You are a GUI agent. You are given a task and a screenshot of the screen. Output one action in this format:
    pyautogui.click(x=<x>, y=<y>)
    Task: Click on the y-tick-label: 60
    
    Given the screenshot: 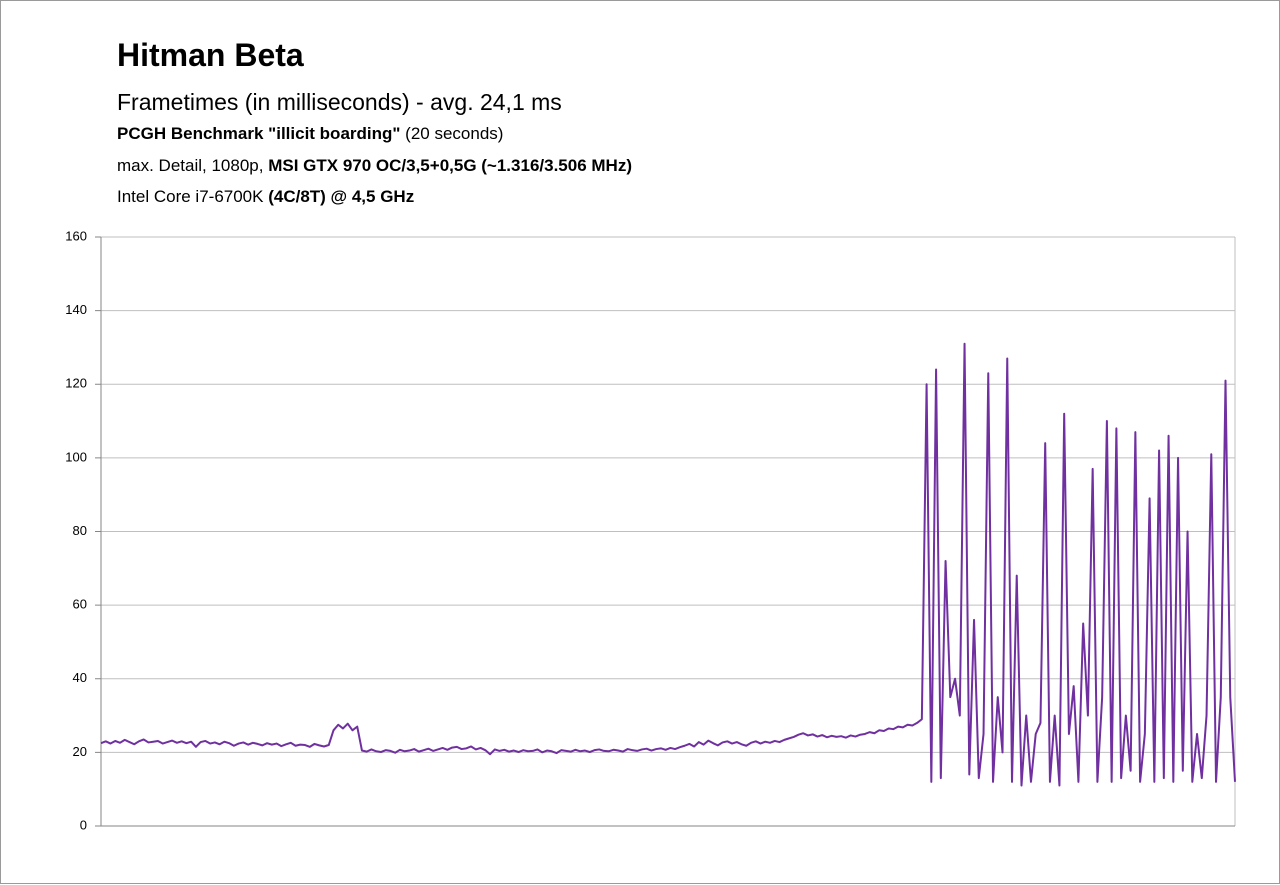 What is the action you would take?
    pyautogui.click(x=80, y=604)
    